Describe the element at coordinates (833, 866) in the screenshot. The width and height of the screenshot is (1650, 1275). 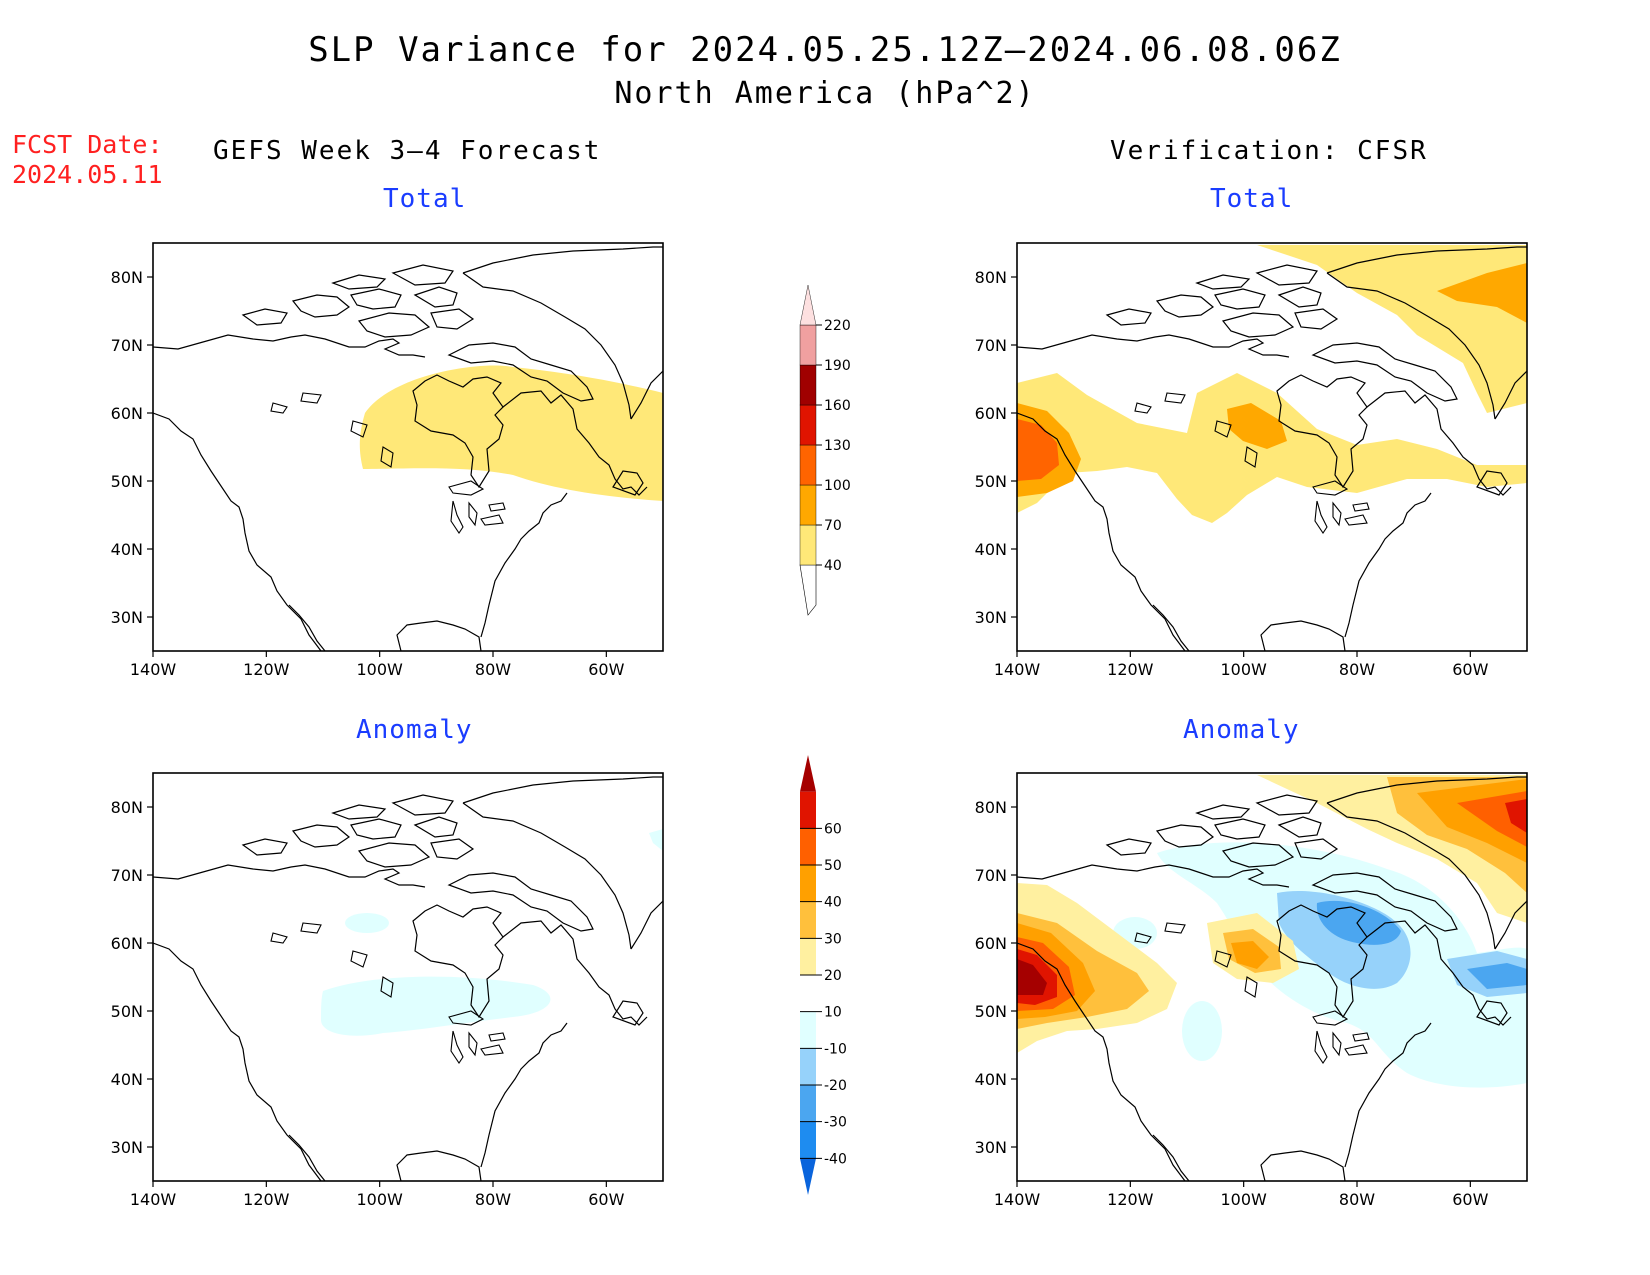
I see `colorbar-label: 50` at that location.